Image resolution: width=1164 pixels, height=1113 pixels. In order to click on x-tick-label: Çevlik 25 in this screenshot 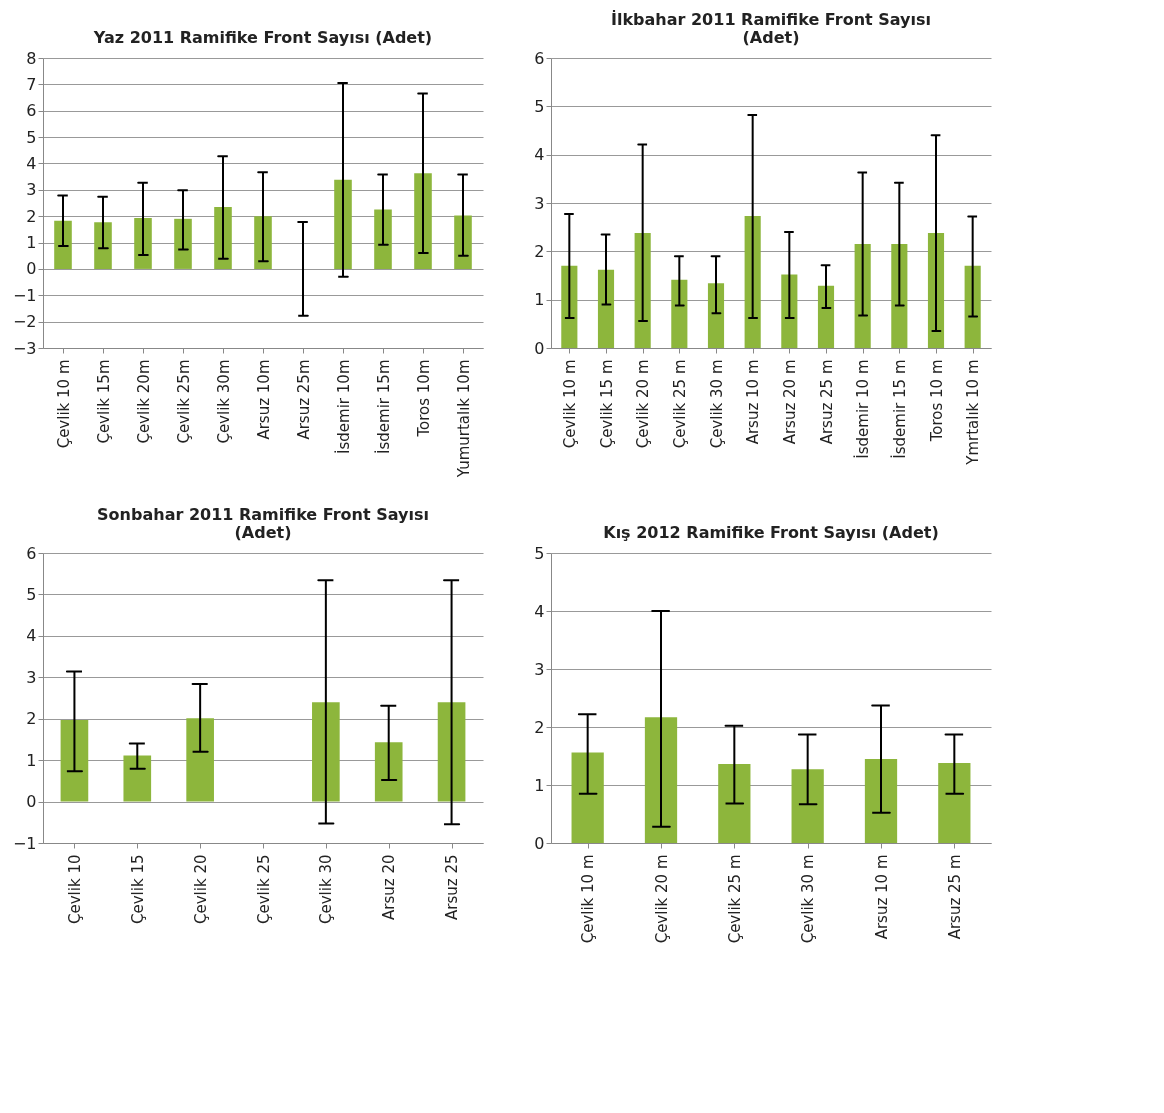, I will do `click(263, 889)`.